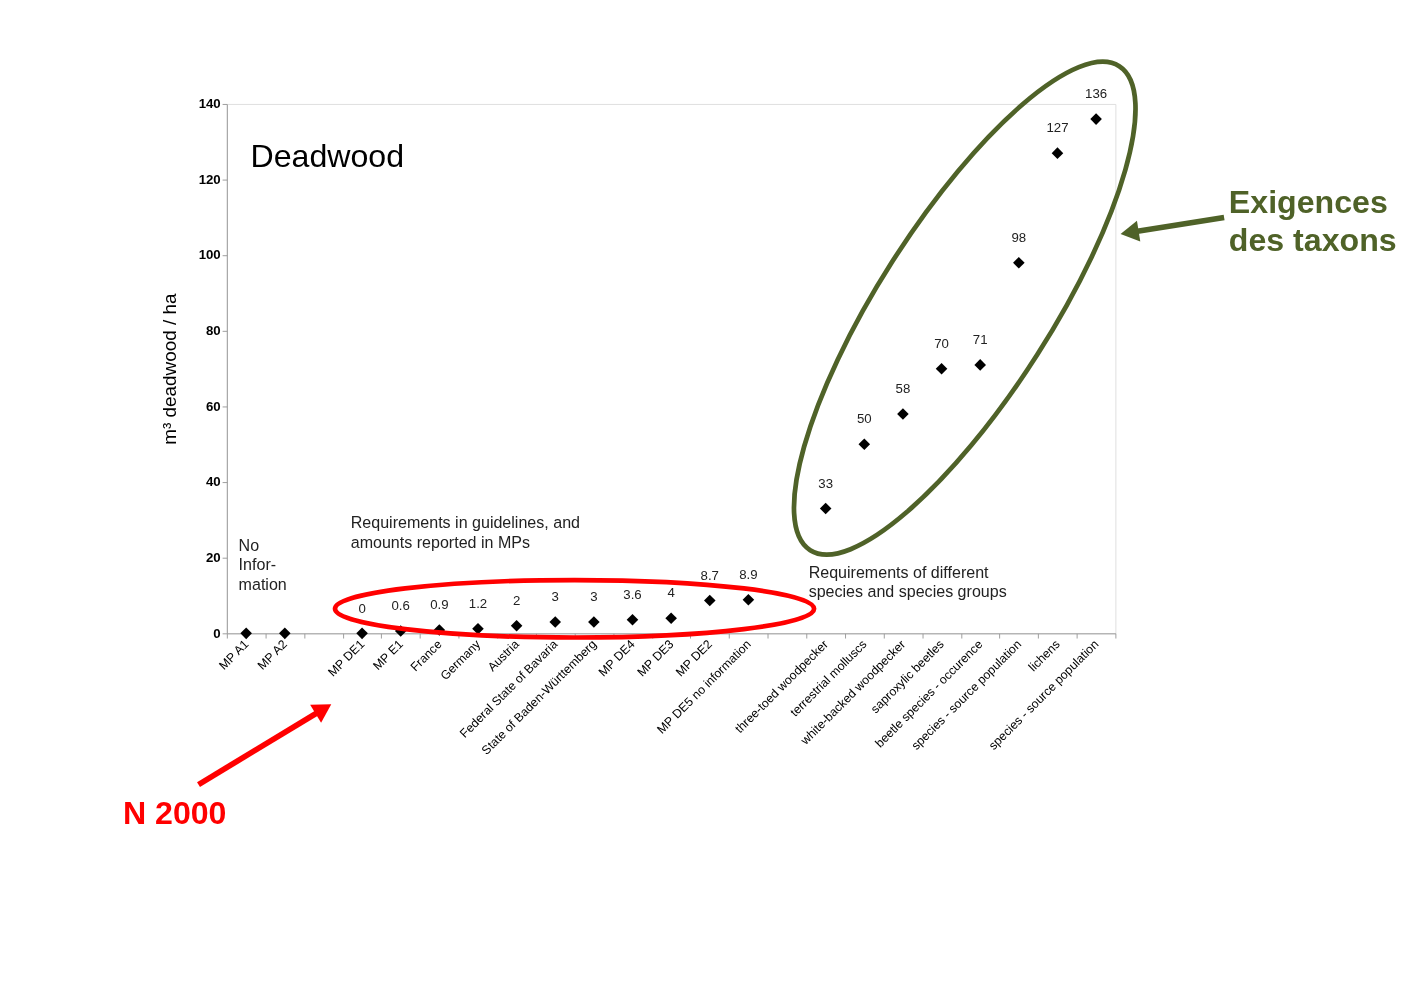 The width and height of the screenshot is (1416, 1001). I want to click on data-label: 3.6, so click(632, 594).